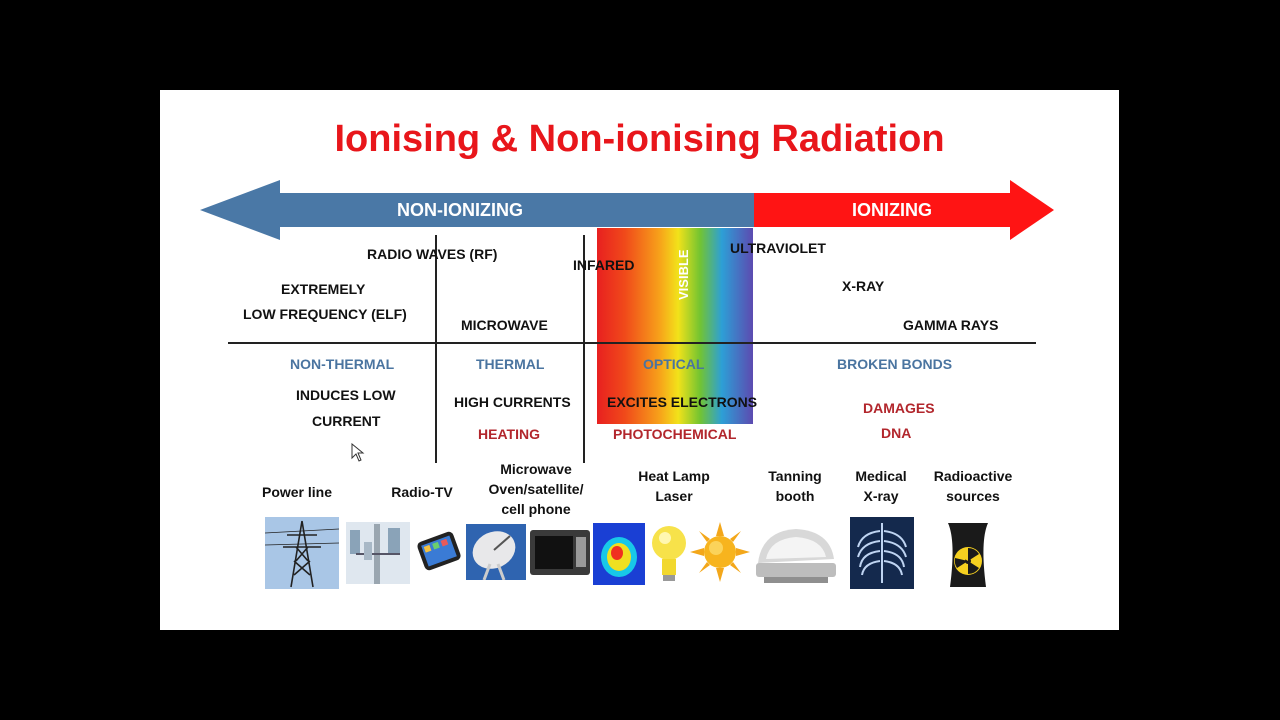 The height and width of the screenshot is (720, 1280). Describe the element at coordinates (682, 402) in the screenshot. I see `excites-electrons-label: EXCITES ELECTRONS` at that location.